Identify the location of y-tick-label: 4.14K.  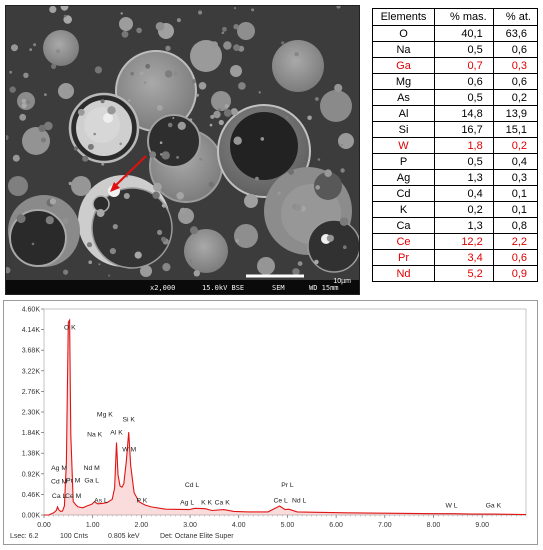
(31, 330).